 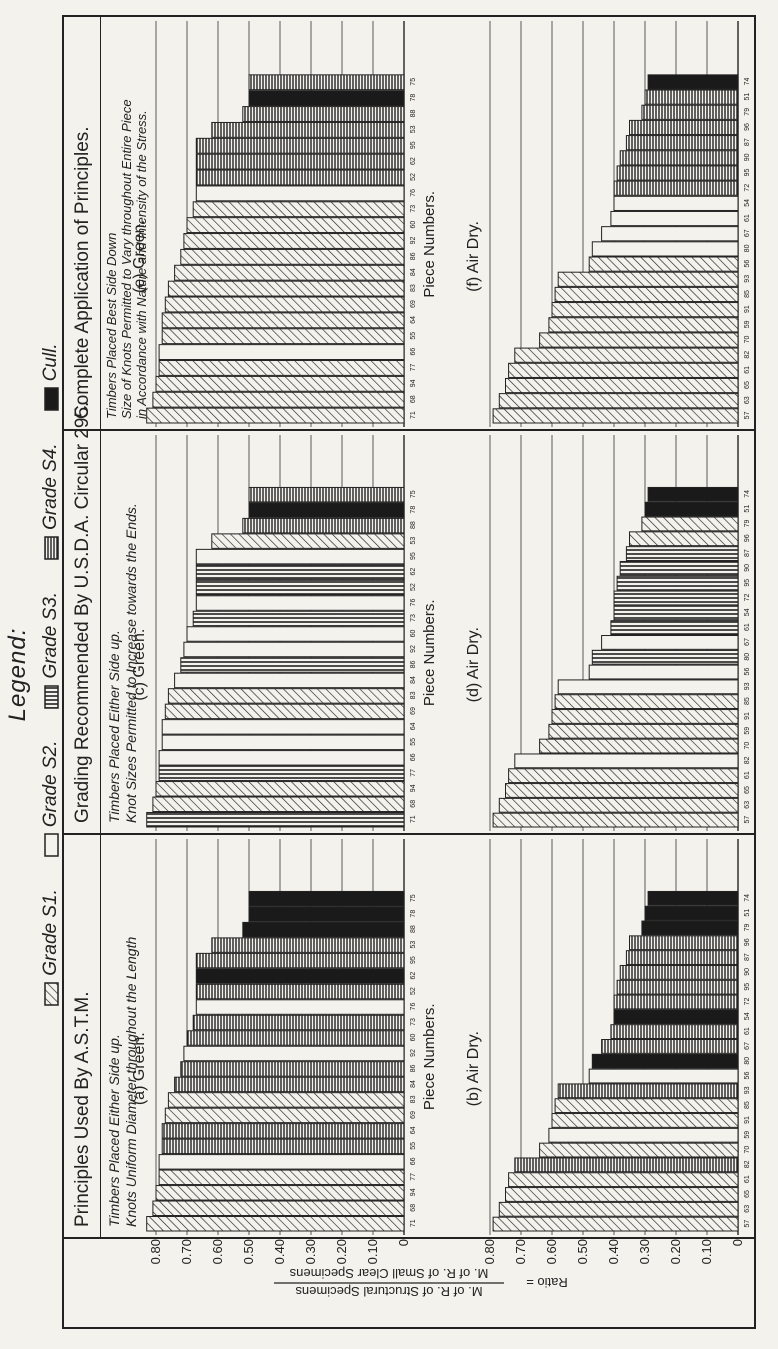 I want to click on x-tick-label: 67, so click(x=747, y=233).